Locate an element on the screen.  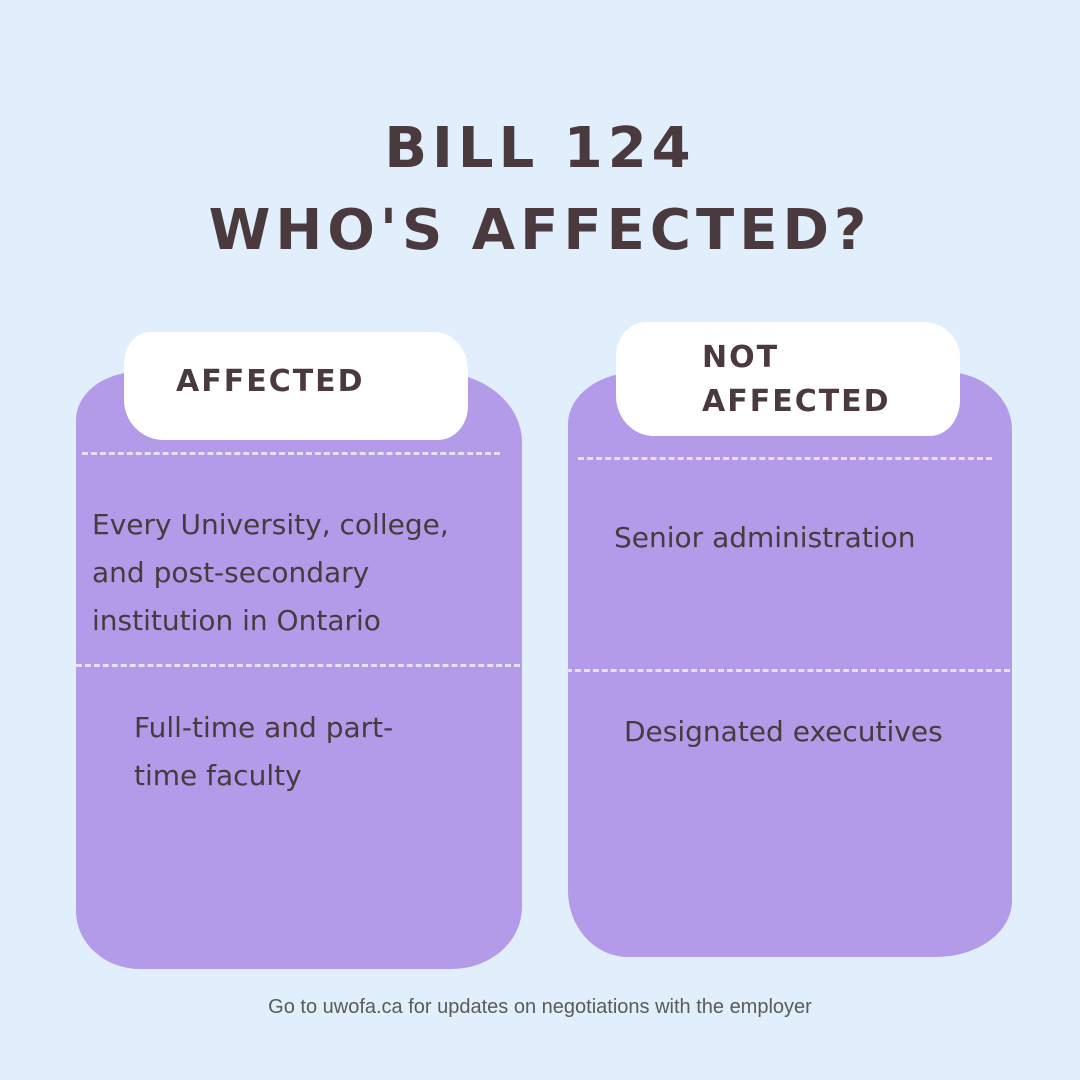
title-line-2: WHO'S AFFECTED? is located at coordinates (540, 230).